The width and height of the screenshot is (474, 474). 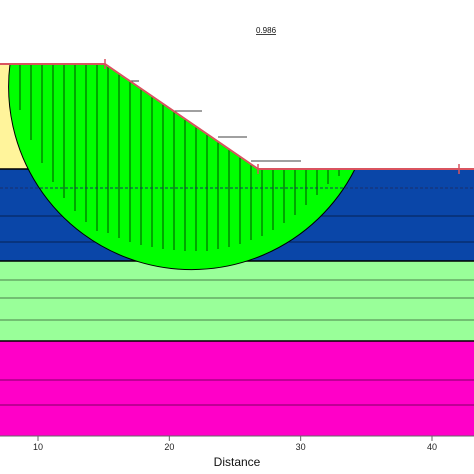 What do you see at coordinates (301, 447) in the screenshot?
I see `x-axis-tick-label: 30` at bounding box center [301, 447].